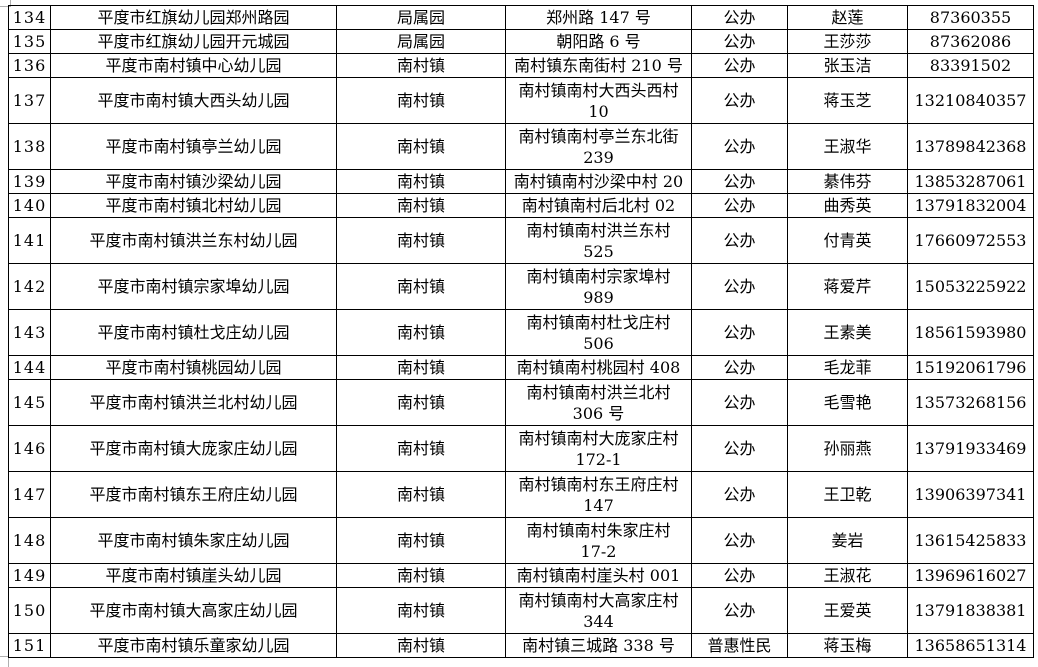 This screenshot has width=1038, height=667. I want to click on cell-number: 143, so click(29, 332).